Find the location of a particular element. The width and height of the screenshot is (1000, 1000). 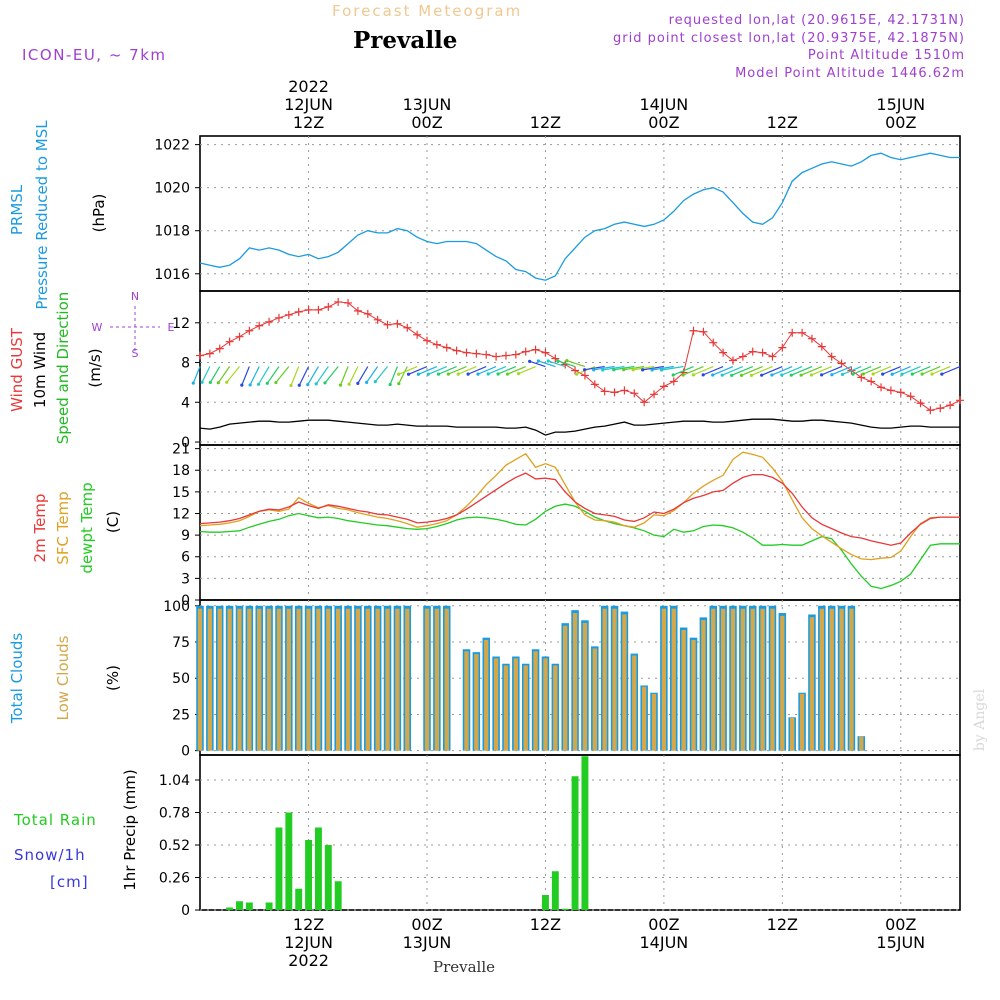

temp-unit: (C) is located at coordinates (113, 522).